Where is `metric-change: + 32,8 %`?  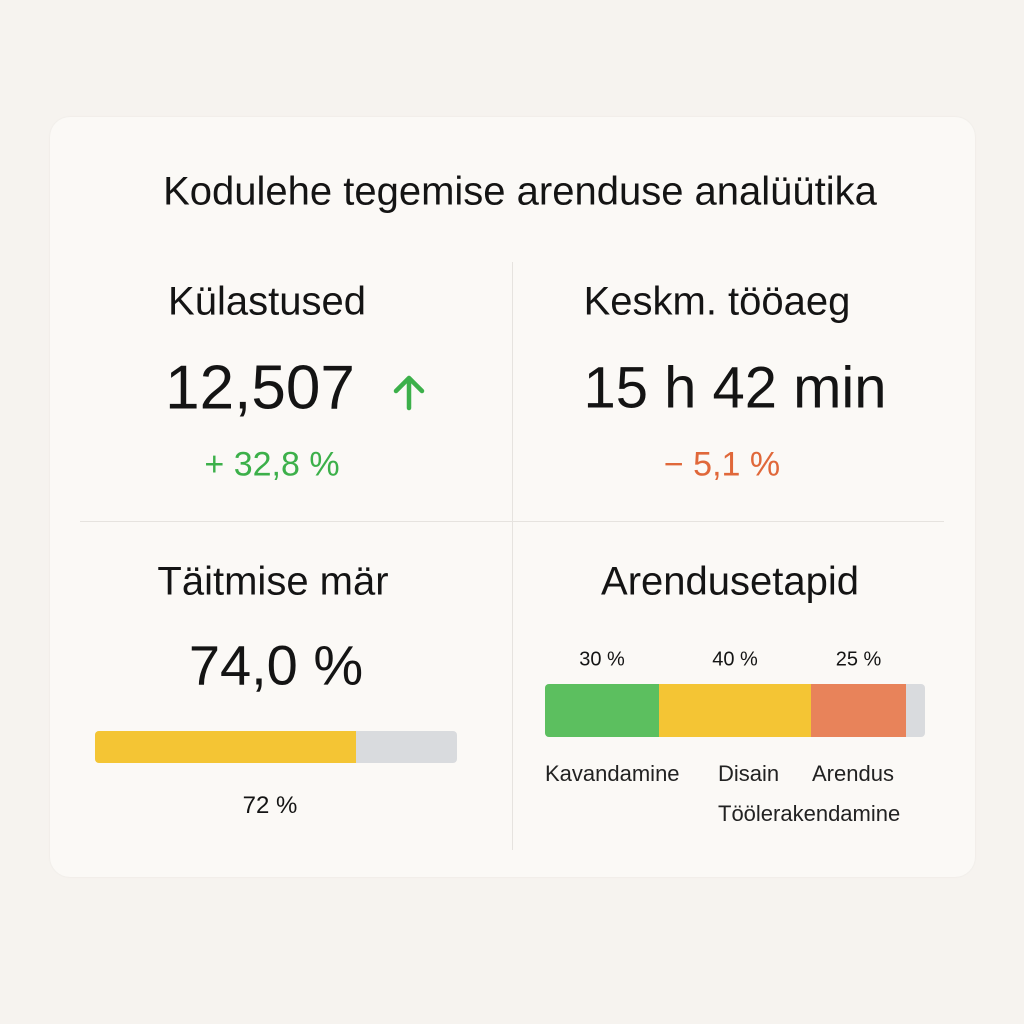 metric-change: + 32,8 % is located at coordinates (272, 464).